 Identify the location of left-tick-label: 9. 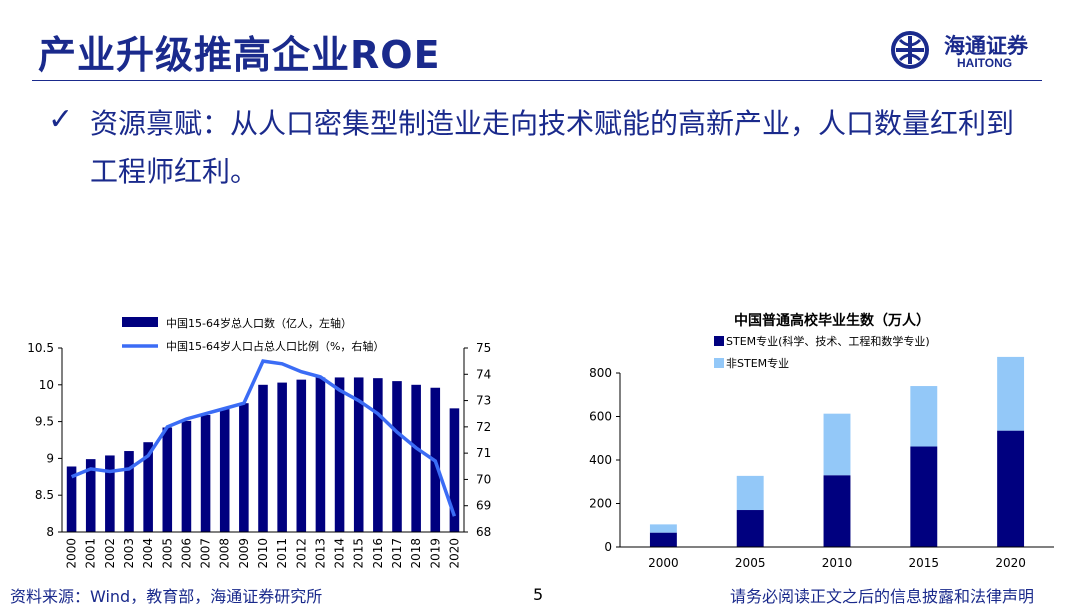
(50, 458).